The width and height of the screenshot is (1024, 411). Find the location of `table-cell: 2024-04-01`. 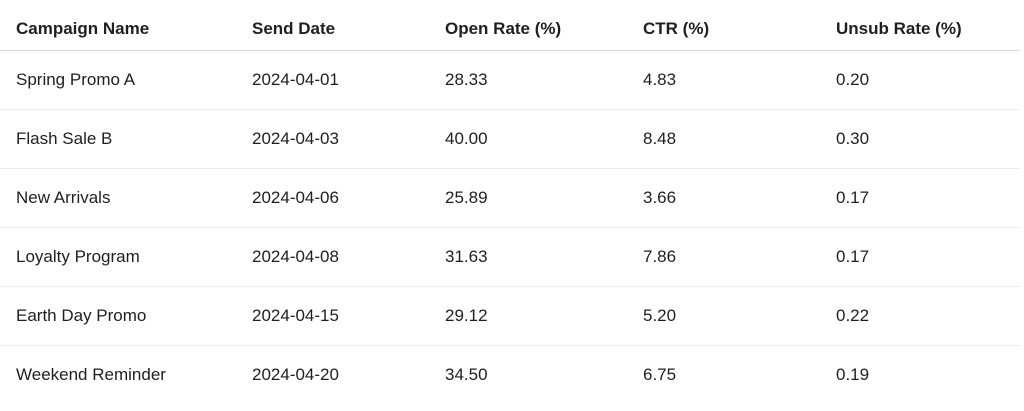

table-cell: 2024-04-01 is located at coordinates (295, 79).